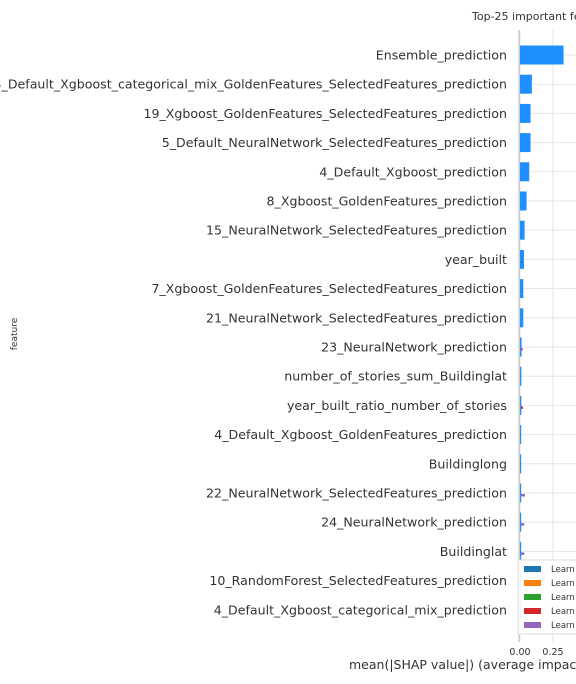 Image resolution: width=576 pixels, height=684 pixels. Describe the element at coordinates (563, 584) in the screenshot. I see `legend-label-1: Learn` at that location.